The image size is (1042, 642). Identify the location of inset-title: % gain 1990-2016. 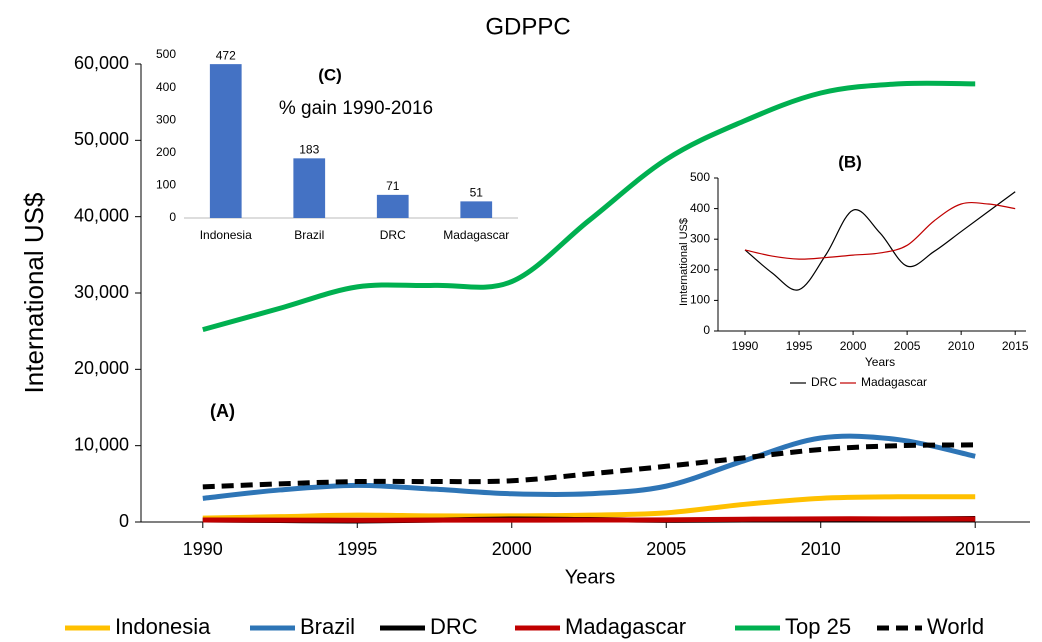
(356, 108).